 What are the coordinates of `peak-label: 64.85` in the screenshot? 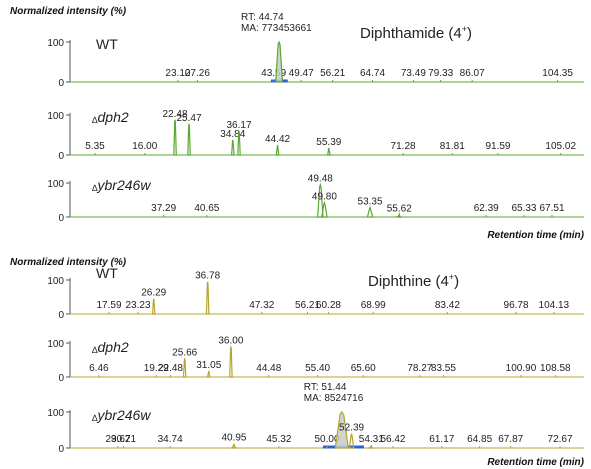 It's located at (479, 439).